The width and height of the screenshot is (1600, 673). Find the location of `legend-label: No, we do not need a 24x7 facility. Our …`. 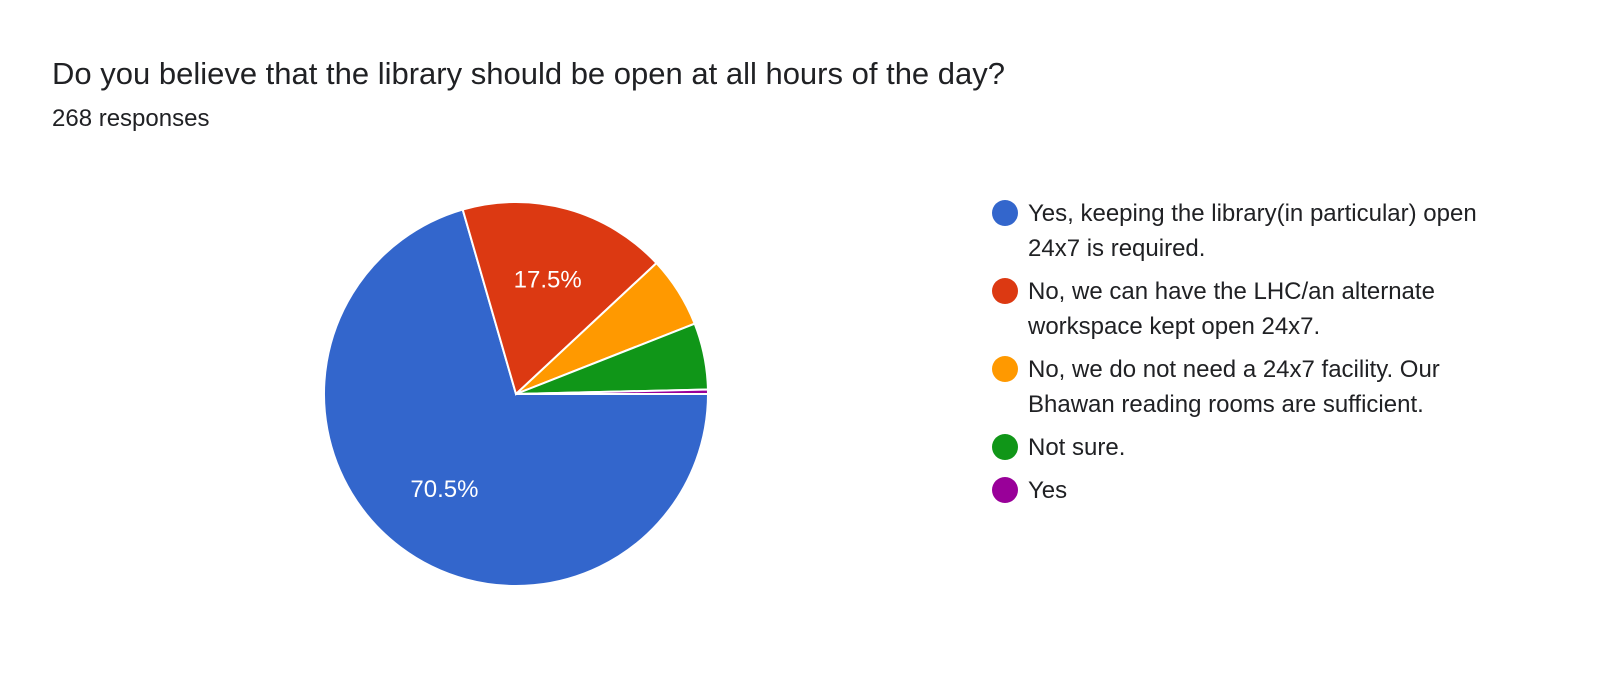

legend-label: No, we do not need a 24x7 facility. Our … is located at coordinates (1234, 387).